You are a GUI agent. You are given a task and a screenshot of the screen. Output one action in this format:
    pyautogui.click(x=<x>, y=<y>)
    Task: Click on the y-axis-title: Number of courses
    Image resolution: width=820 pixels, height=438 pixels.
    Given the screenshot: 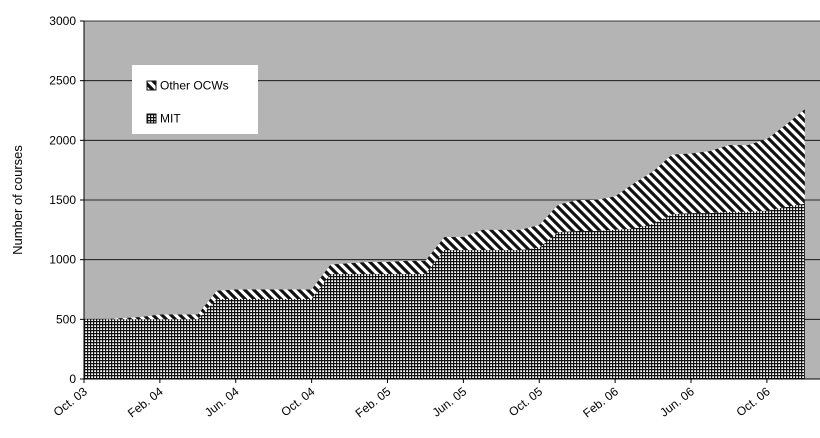 What is the action you would take?
    pyautogui.click(x=17, y=200)
    